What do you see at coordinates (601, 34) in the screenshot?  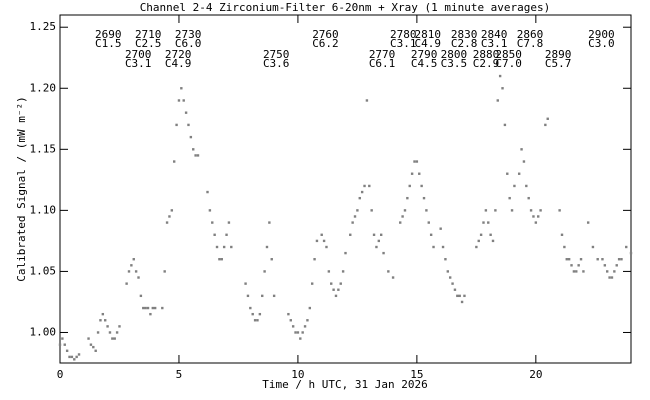 I see `flare-number: 2900` at bounding box center [601, 34].